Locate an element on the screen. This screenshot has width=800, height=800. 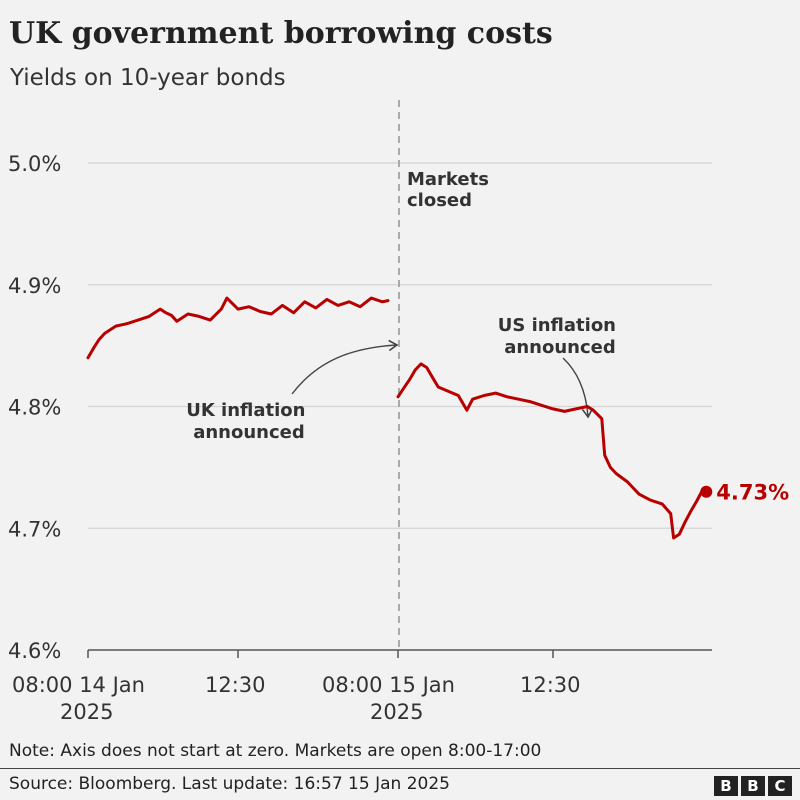
y-tick-label: 4.9% is located at coordinates (34, 286).